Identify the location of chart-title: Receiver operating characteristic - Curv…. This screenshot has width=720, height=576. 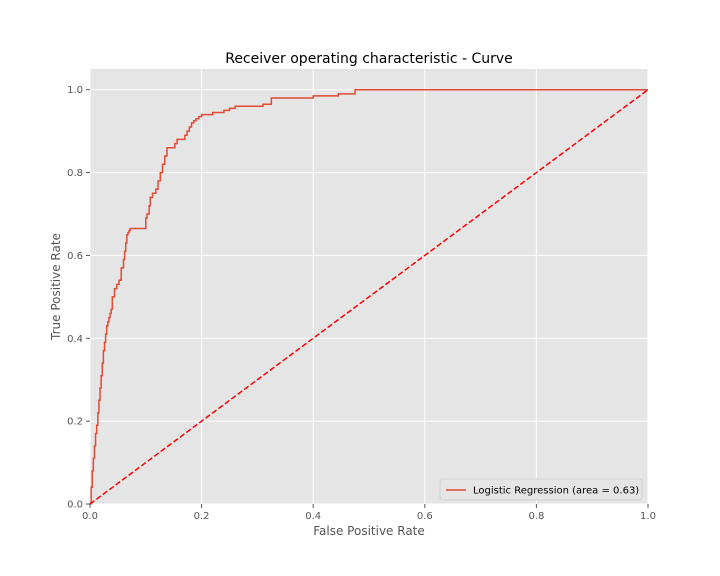
(369, 59).